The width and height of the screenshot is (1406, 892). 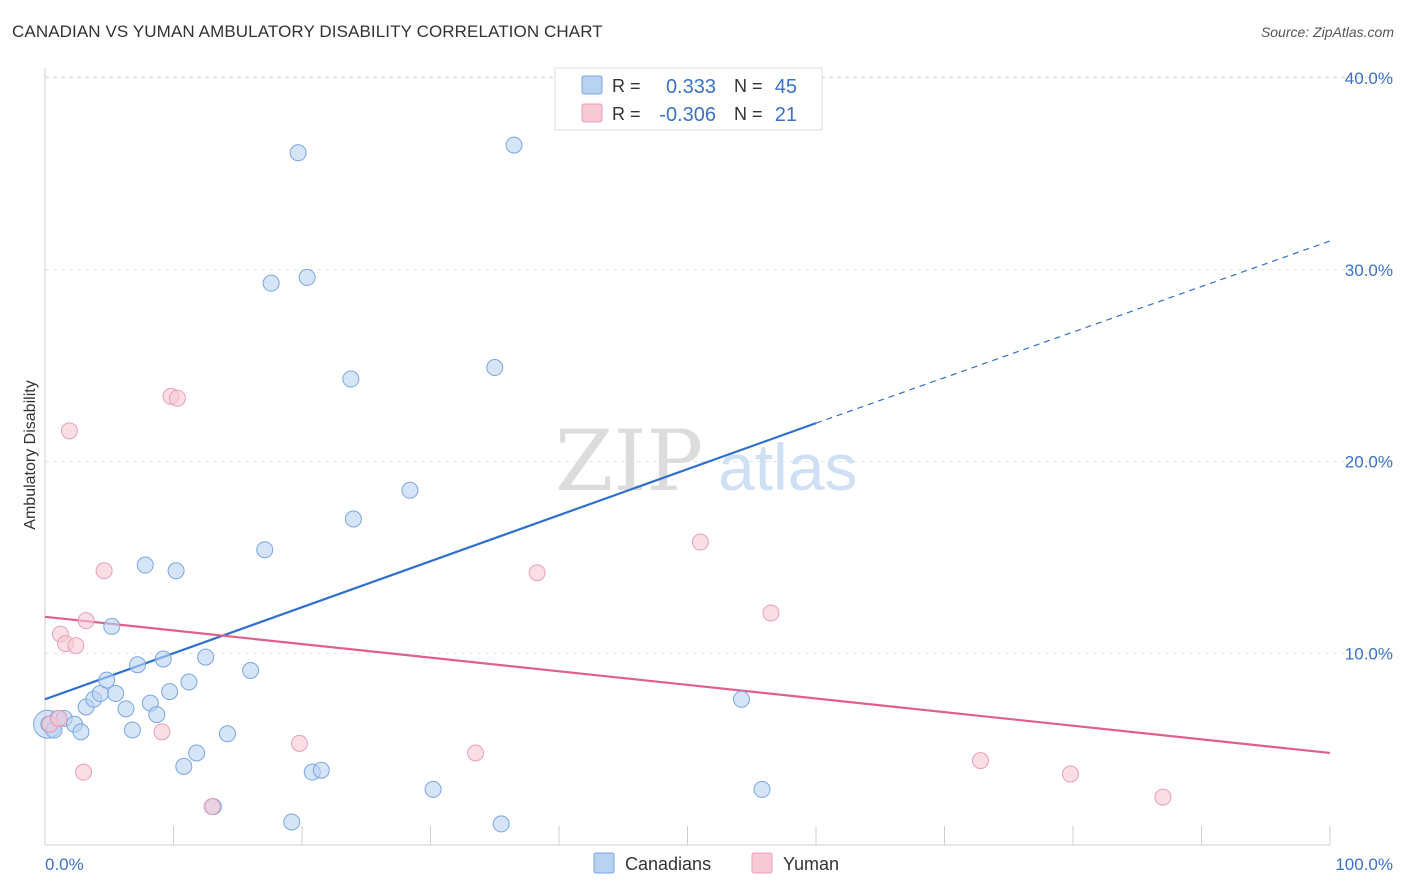 I want to click on y-axis-title: Ambulatory Disability, so click(x=30, y=454).